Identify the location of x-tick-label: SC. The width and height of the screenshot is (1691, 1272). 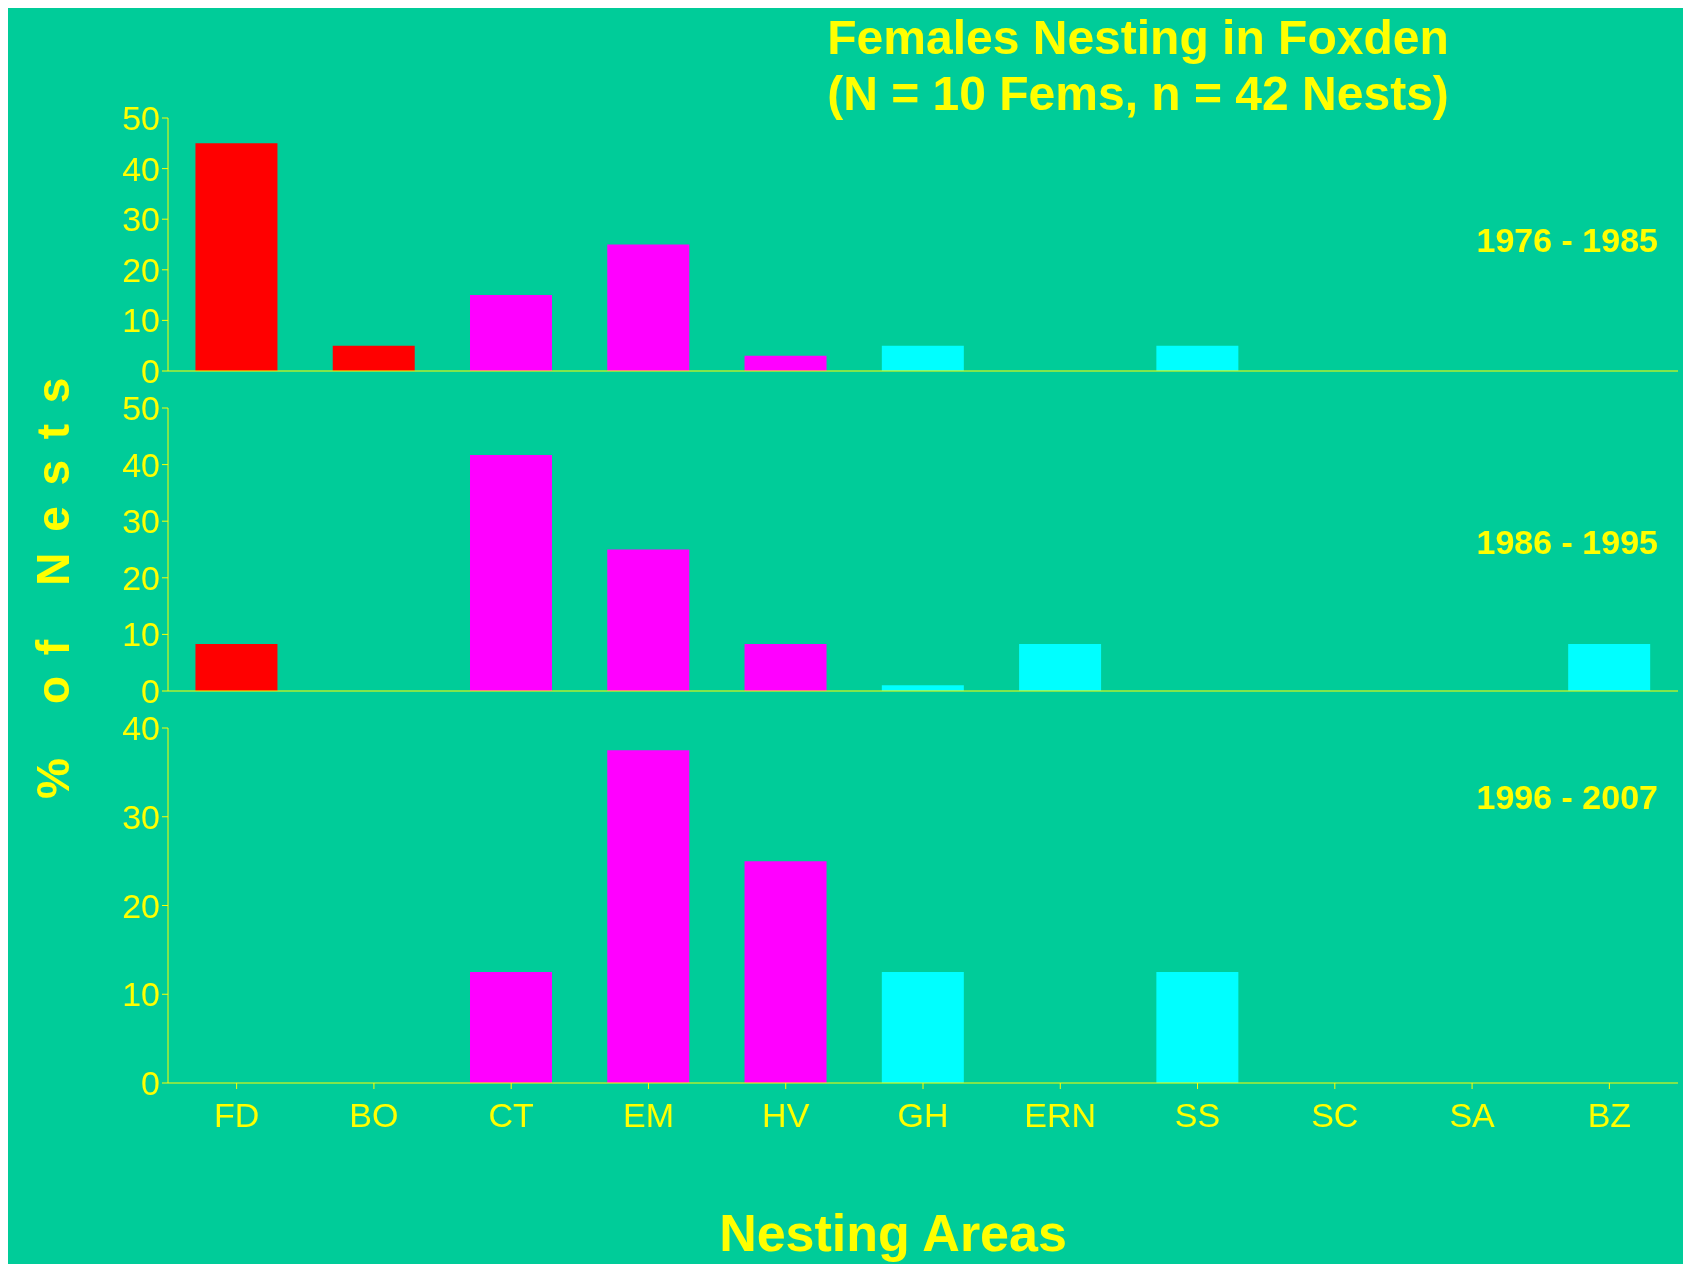
(1335, 1115).